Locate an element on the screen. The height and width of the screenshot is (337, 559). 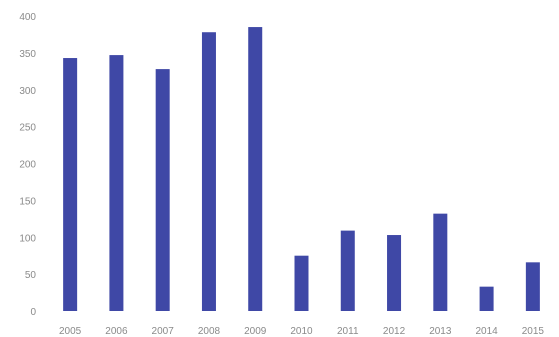
y-tick-label: 350 is located at coordinates (27, 54).